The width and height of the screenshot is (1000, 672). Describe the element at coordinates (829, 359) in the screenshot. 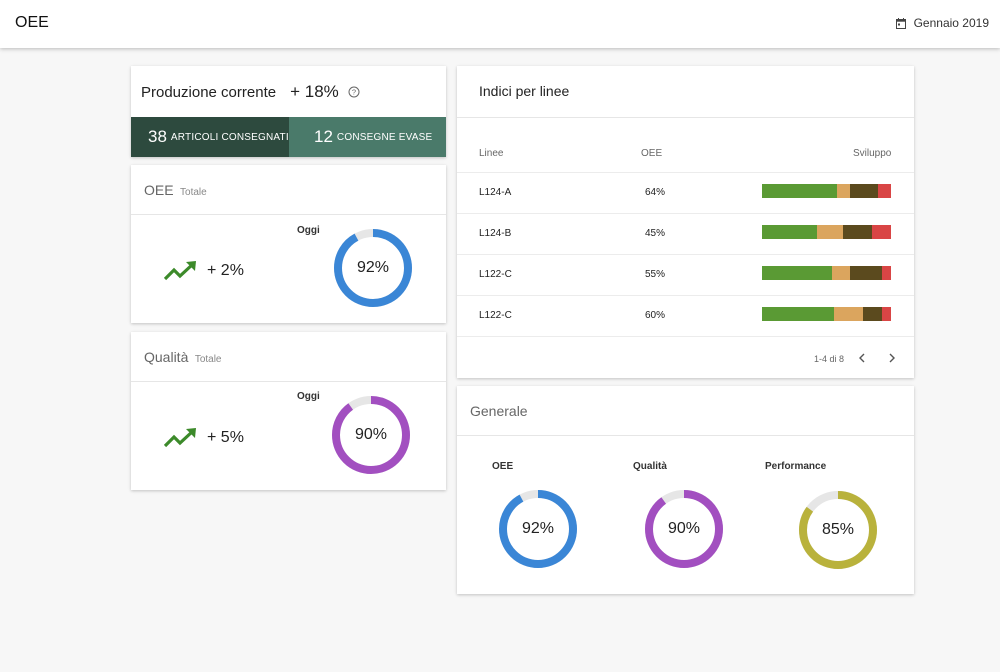

I see `pagination-text: 1-4 di 8` at that location.